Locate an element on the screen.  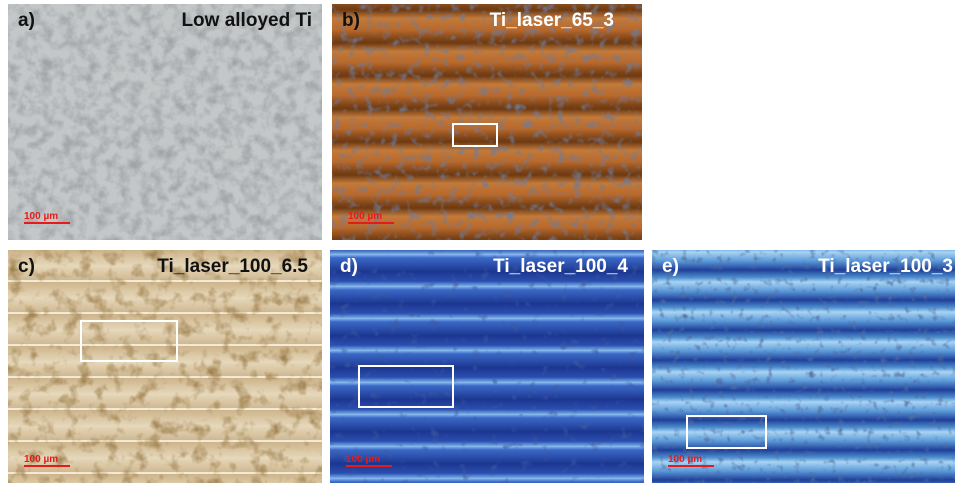
scale-label-c: 100 µm is located at coordinates (41, 459).